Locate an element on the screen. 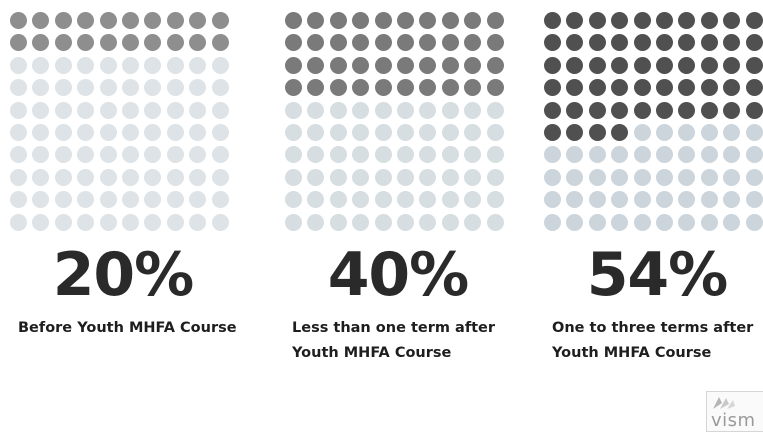  visme-logo: vism is located at coordinates (734, 411).